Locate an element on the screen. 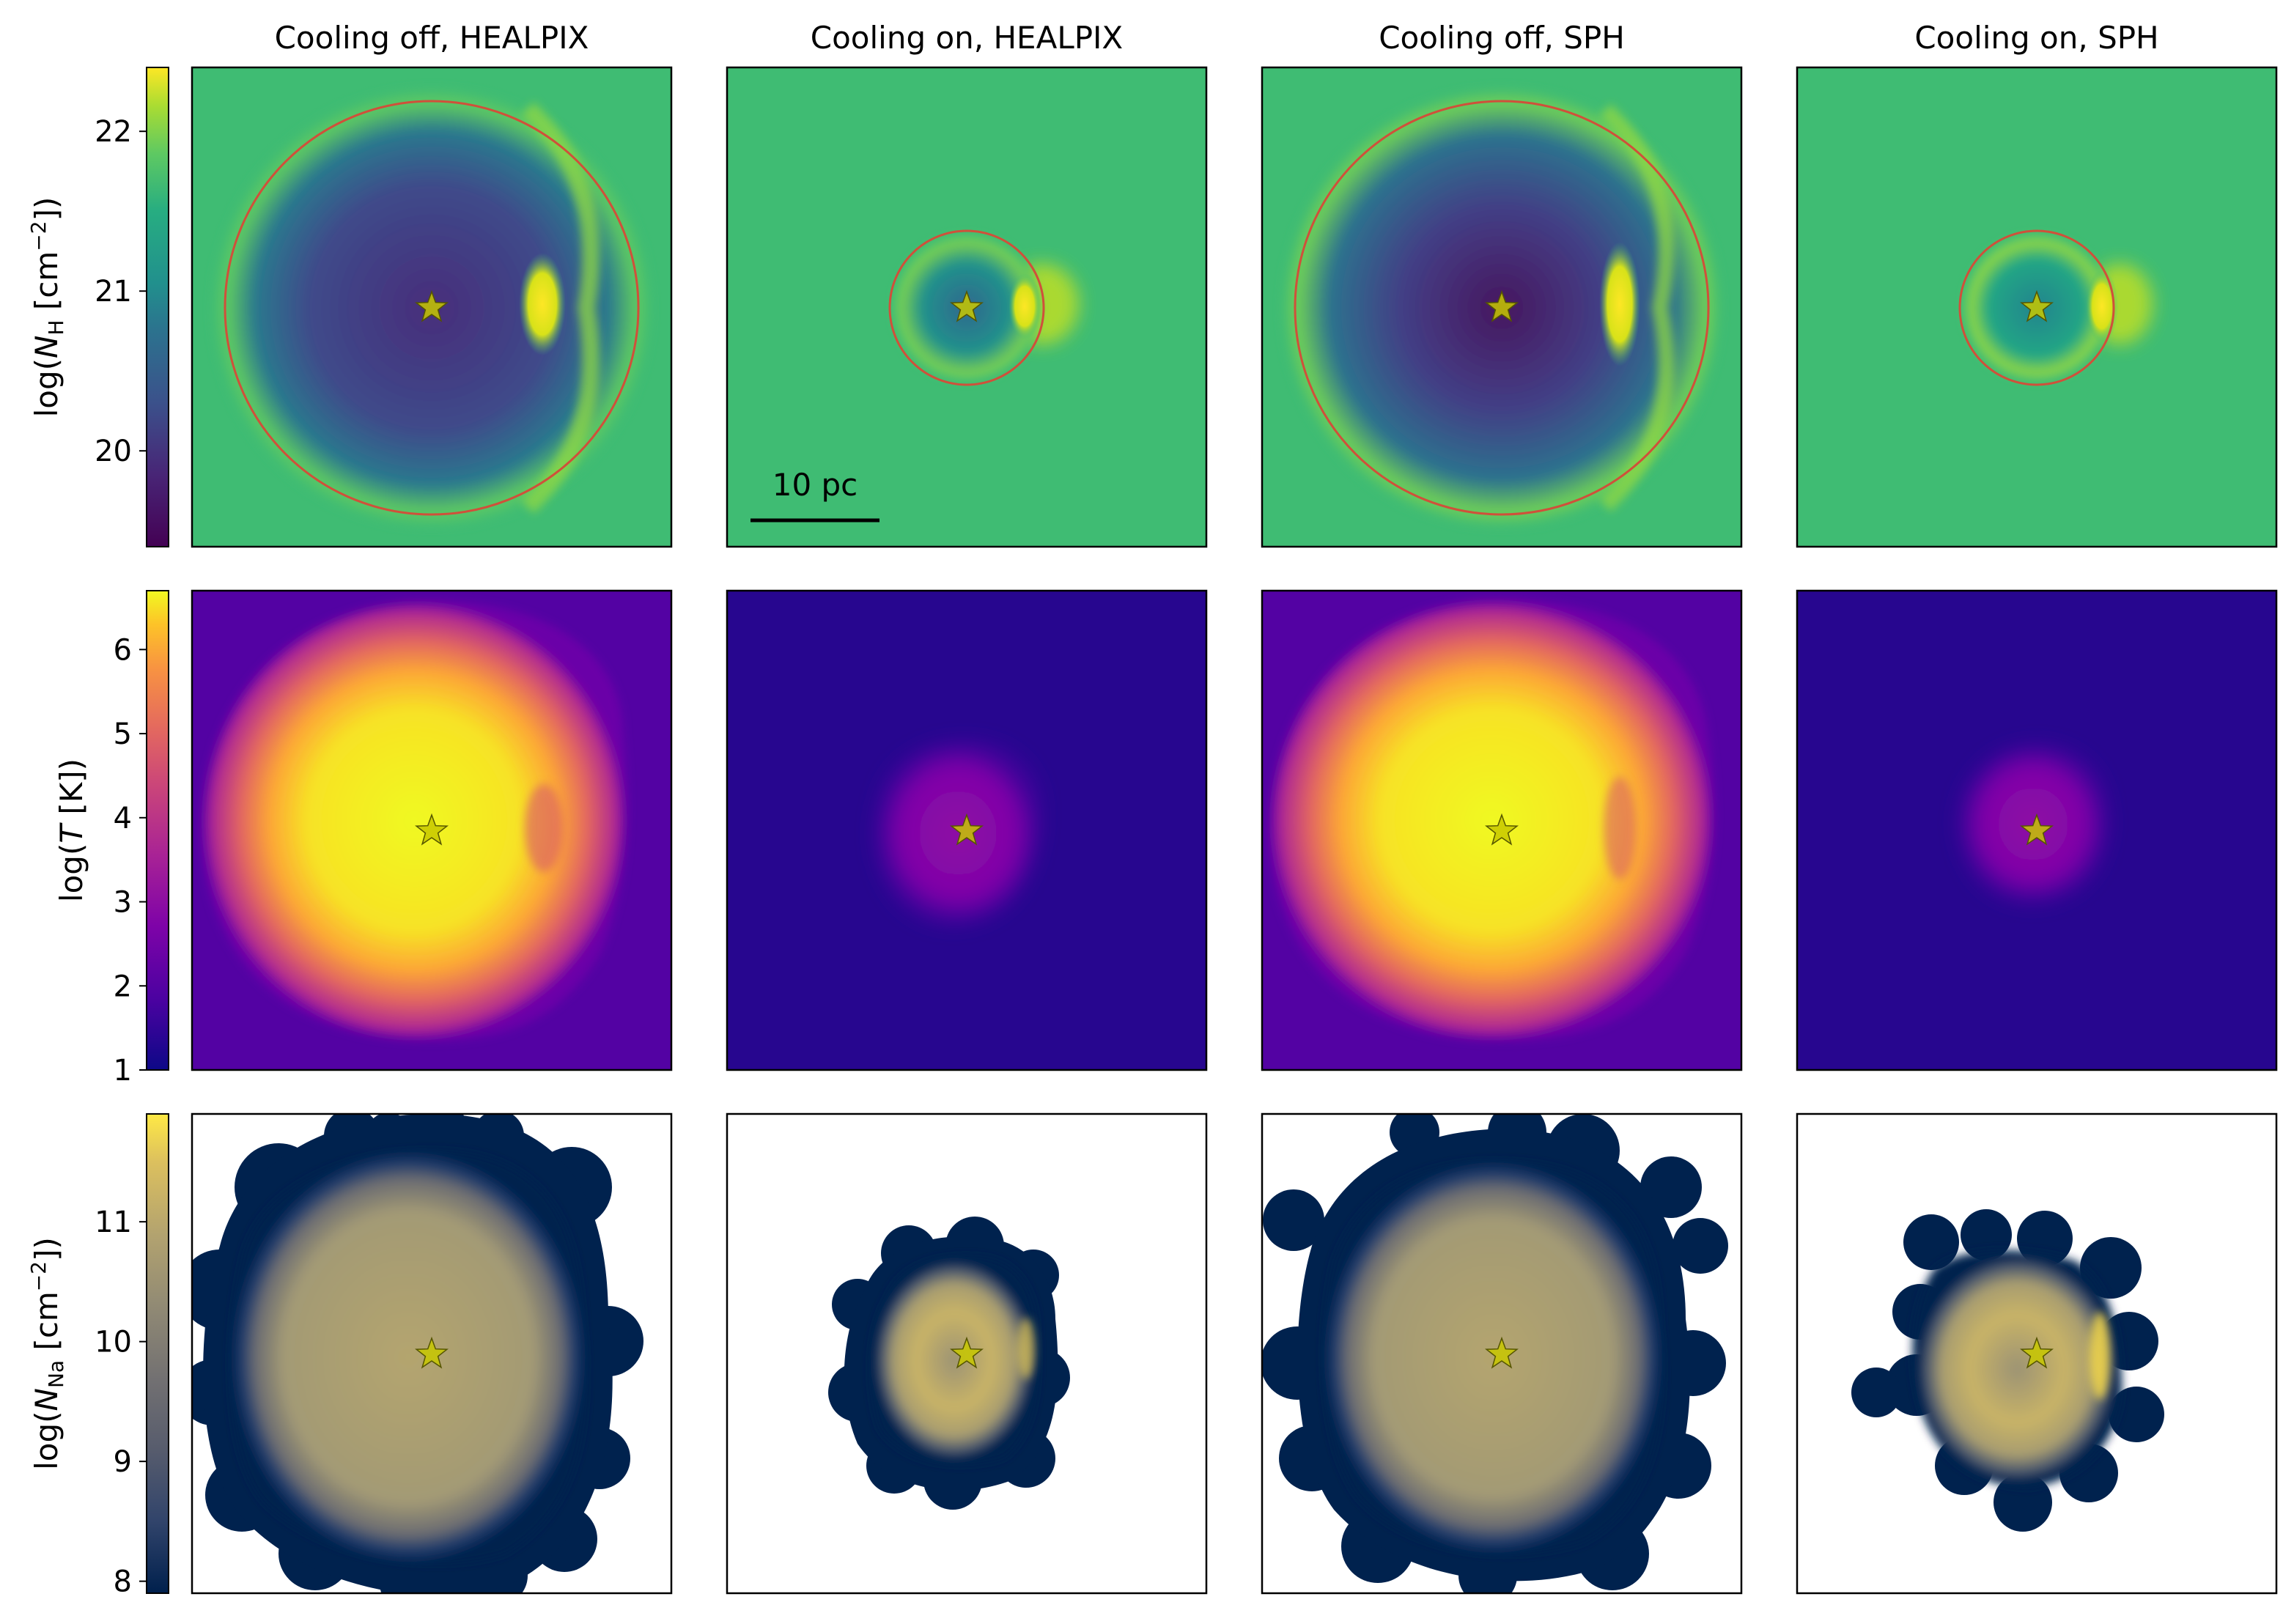 The height and width of the screenshot is (1624, 2294). colorbar-nh-label: log(NH [cm−2]) is located at coordinates (47, 307).